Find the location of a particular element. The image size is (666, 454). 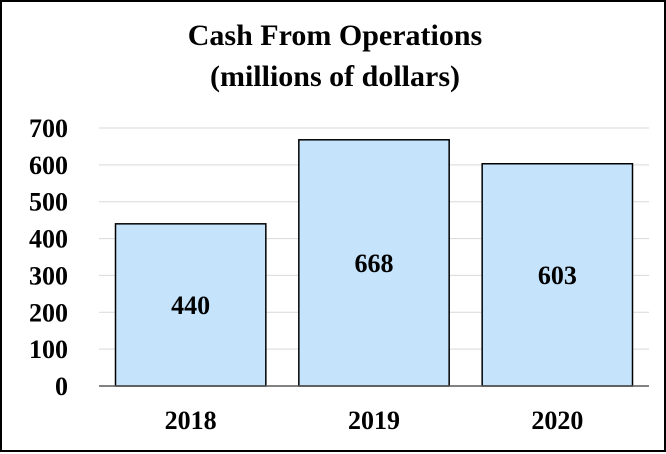

y-tick-label: 200 is located at coordinates (48, 312).